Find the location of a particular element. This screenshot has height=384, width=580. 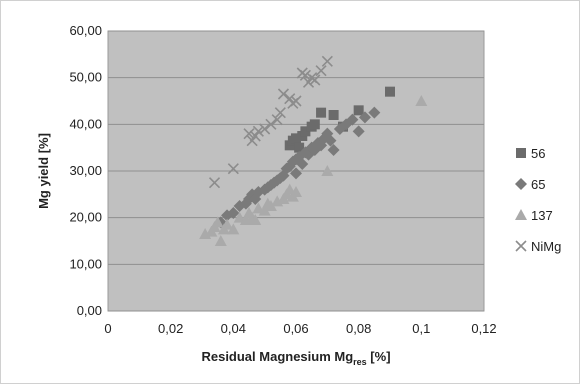

legend-label: 137 is located at coordinates (542, 215).